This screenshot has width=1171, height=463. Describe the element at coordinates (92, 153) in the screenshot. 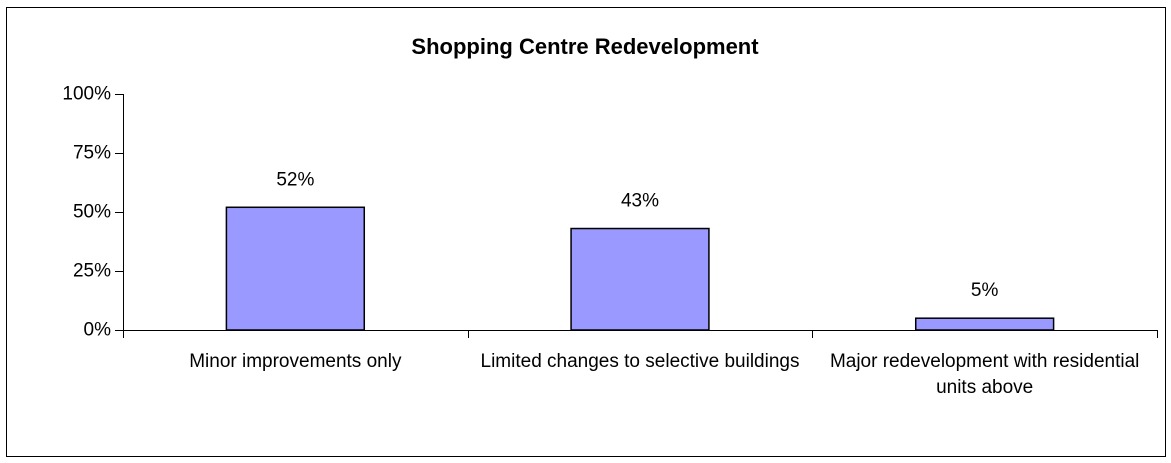

I see `y-tick-label: 75%` at that location.